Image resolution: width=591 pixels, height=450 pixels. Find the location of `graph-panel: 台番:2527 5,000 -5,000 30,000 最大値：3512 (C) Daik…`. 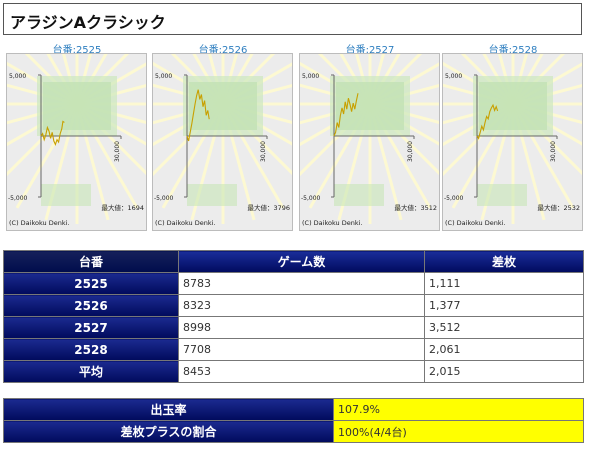

graph-panel: 台番:2527 5,000 -5,000 30,000 最大値：3512 (C) Daik… is located at coordinates (370, 137).